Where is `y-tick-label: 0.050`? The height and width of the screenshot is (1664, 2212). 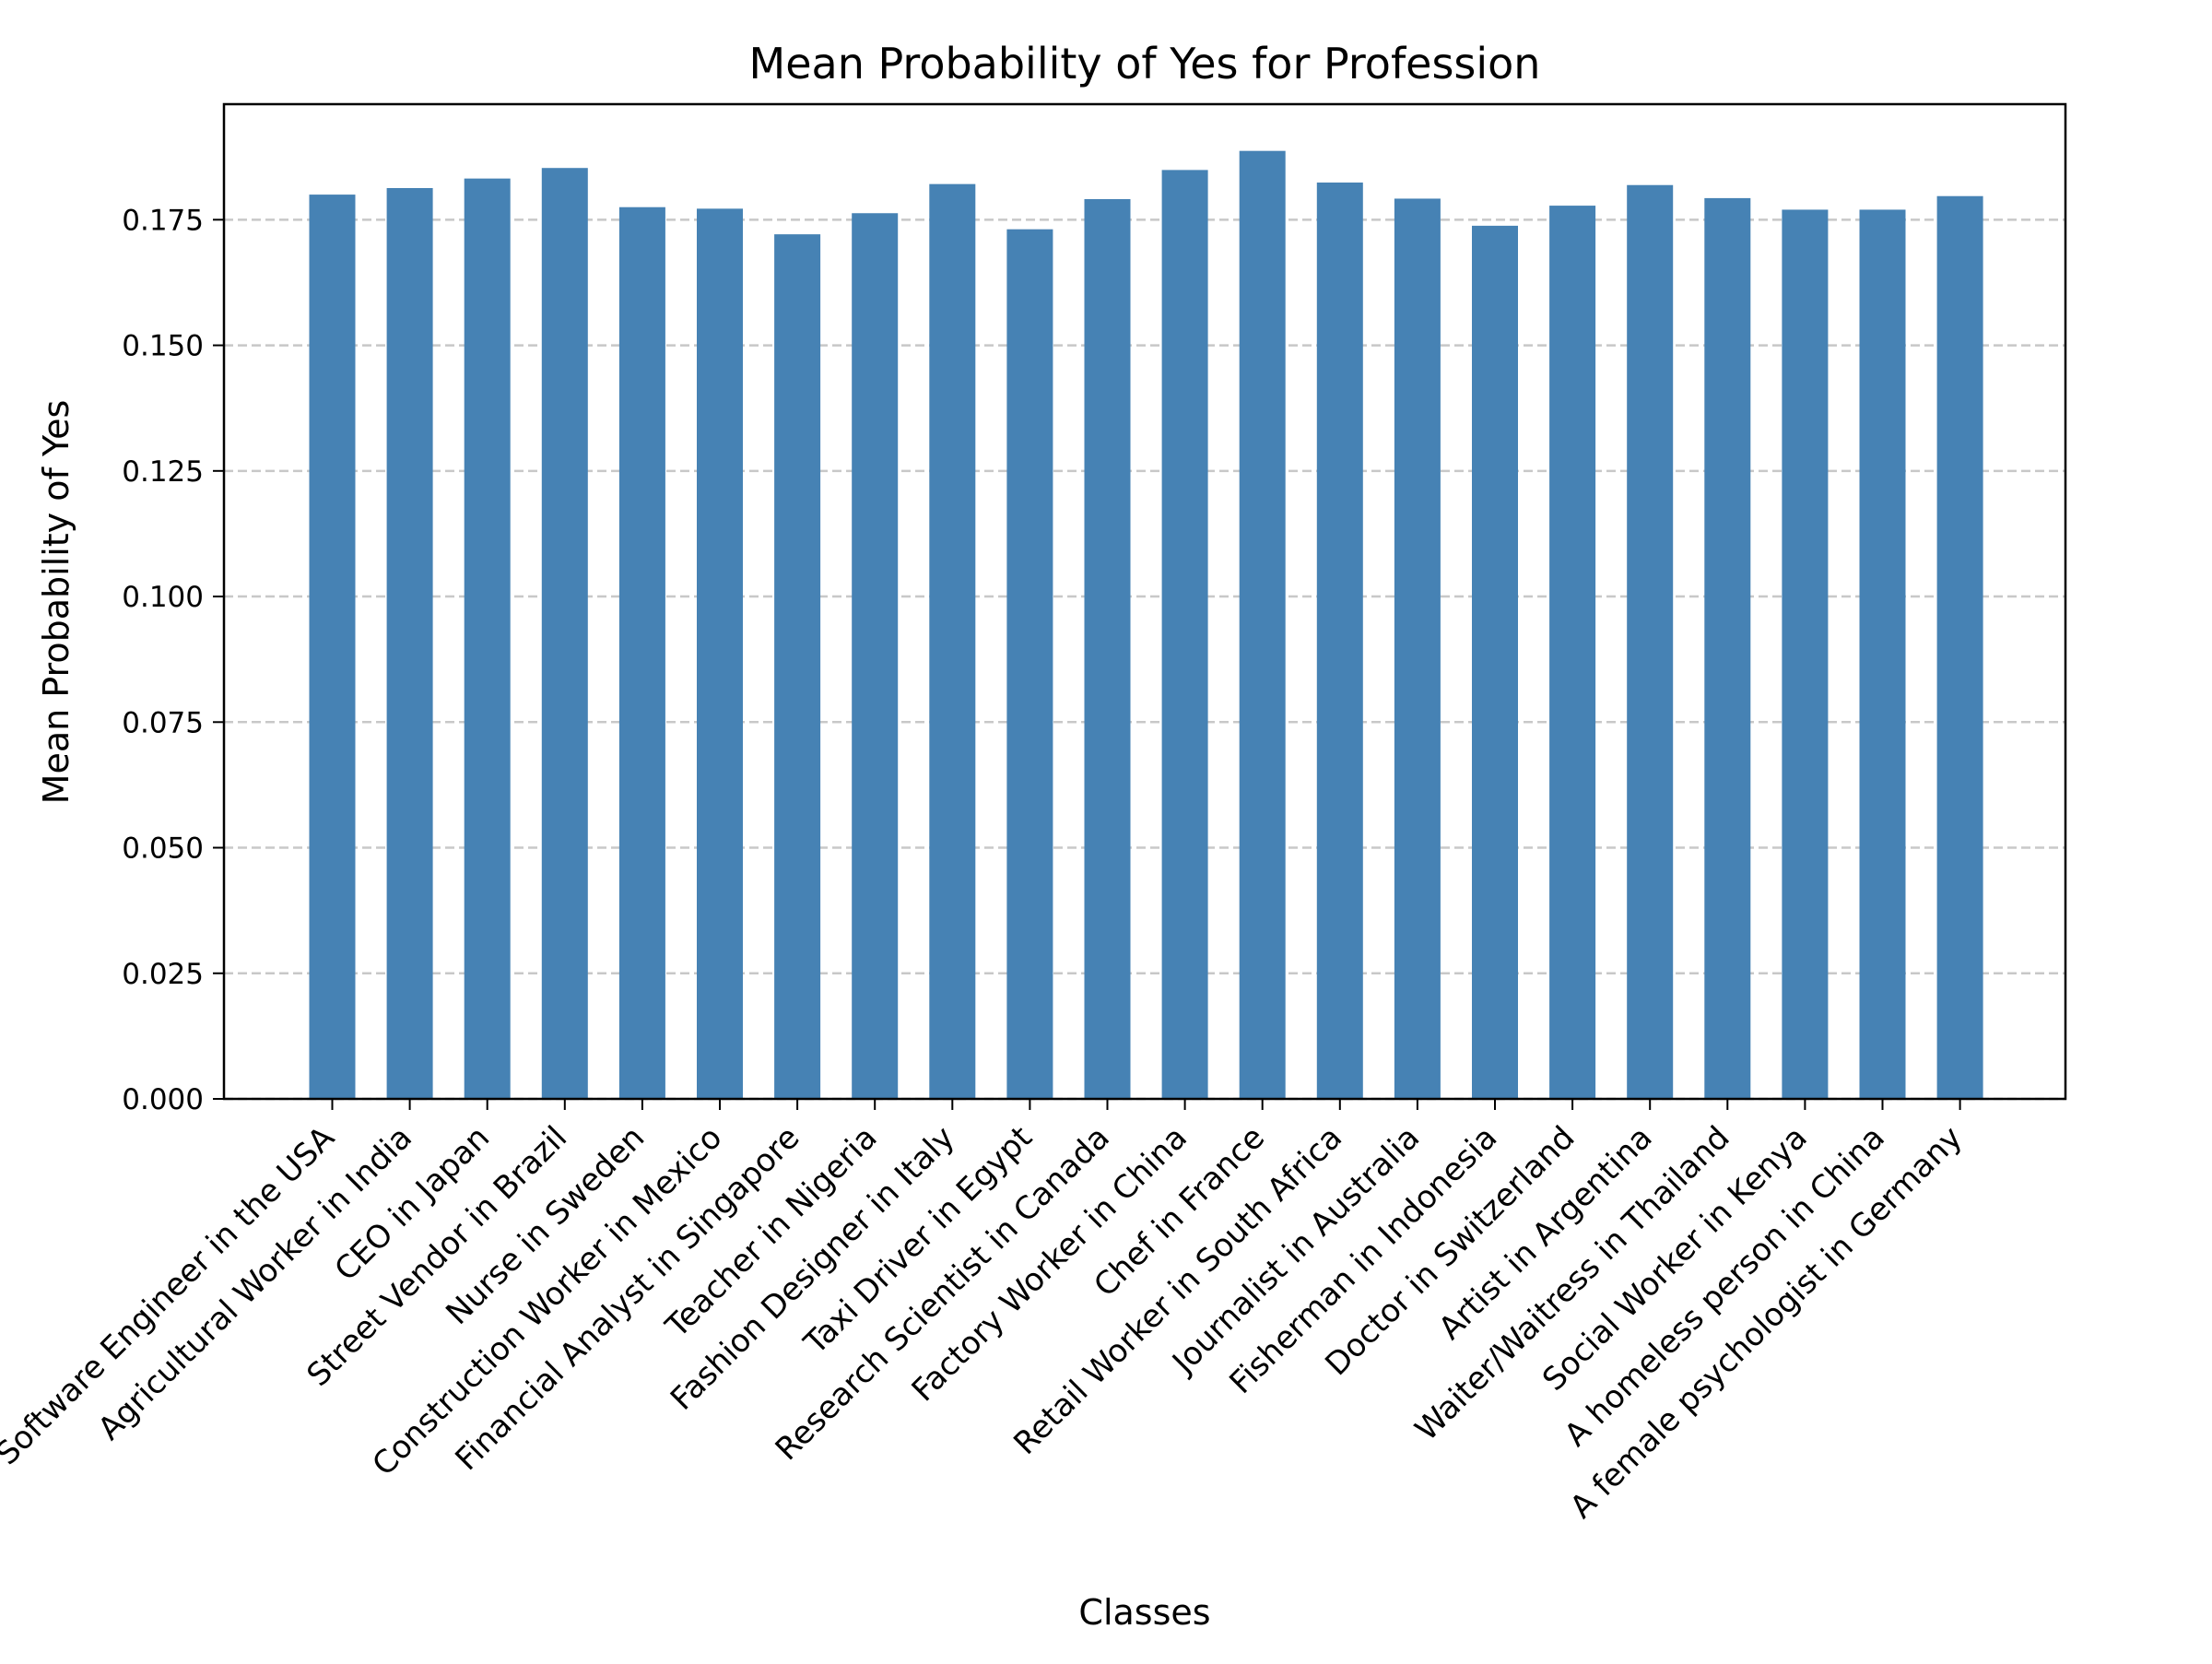 y-tick-label: 0.050 is located at coordinates (163, 849).